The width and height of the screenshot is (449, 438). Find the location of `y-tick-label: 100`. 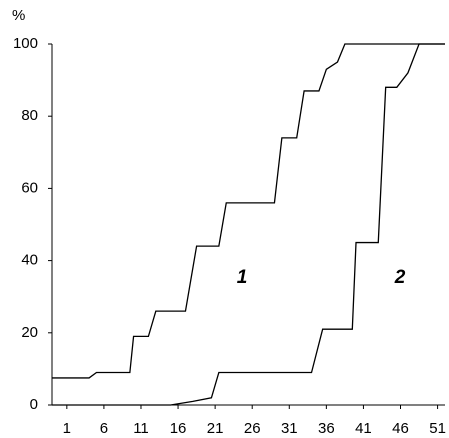

y-tick-label: 100 is located at coordinates (25, 43).